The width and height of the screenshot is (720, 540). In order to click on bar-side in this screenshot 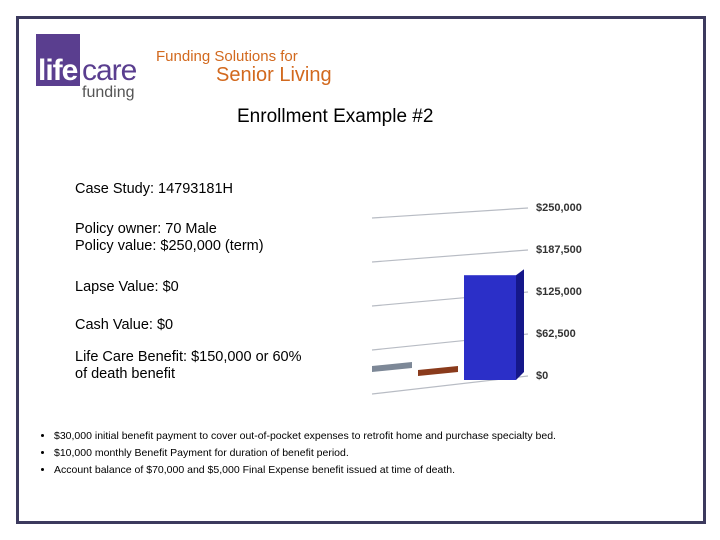, I will do `click(520, 324)`.